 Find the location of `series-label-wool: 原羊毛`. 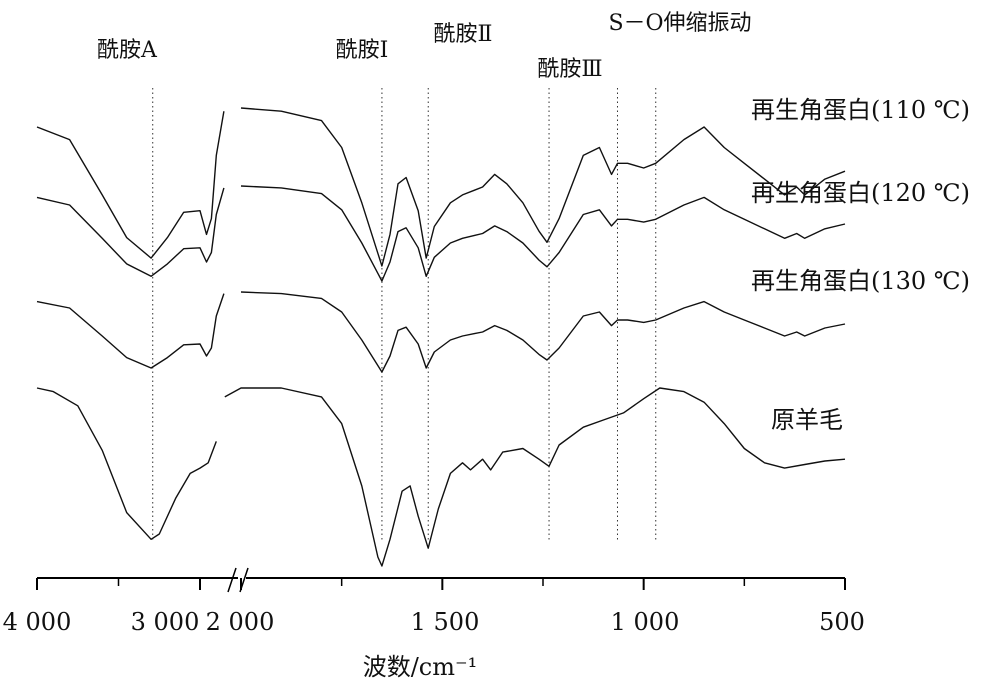

series-label-wool: 原羊毛 is located at coordinates (807, 420).